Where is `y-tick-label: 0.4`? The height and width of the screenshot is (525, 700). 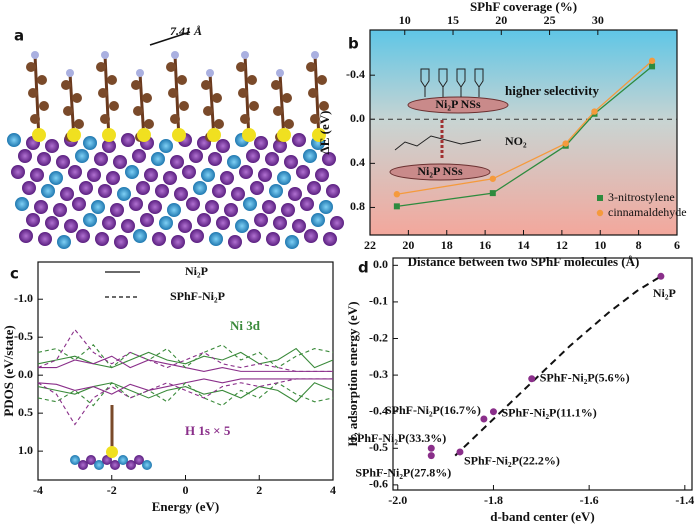 y-tick-label: 0.4 is located at coordinates (357, 162).